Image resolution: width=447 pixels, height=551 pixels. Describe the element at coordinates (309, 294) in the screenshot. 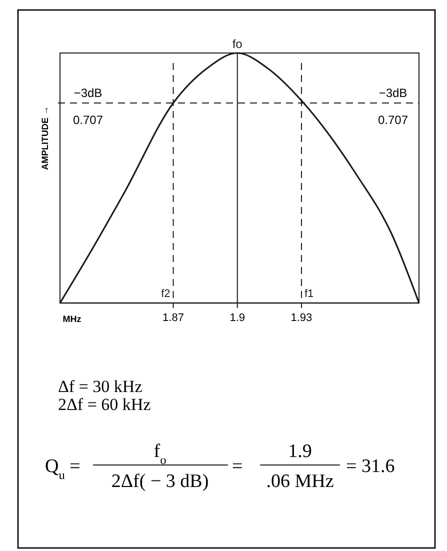

I see `ref-line-label: f1` at that location.